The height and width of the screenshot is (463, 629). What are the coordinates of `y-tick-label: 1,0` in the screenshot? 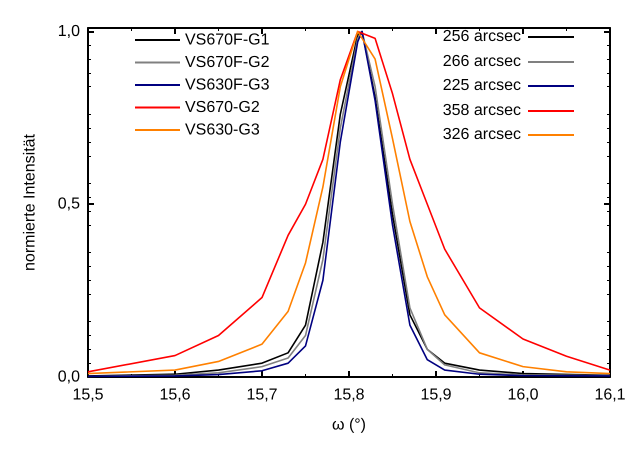 It's located at (69, 31).